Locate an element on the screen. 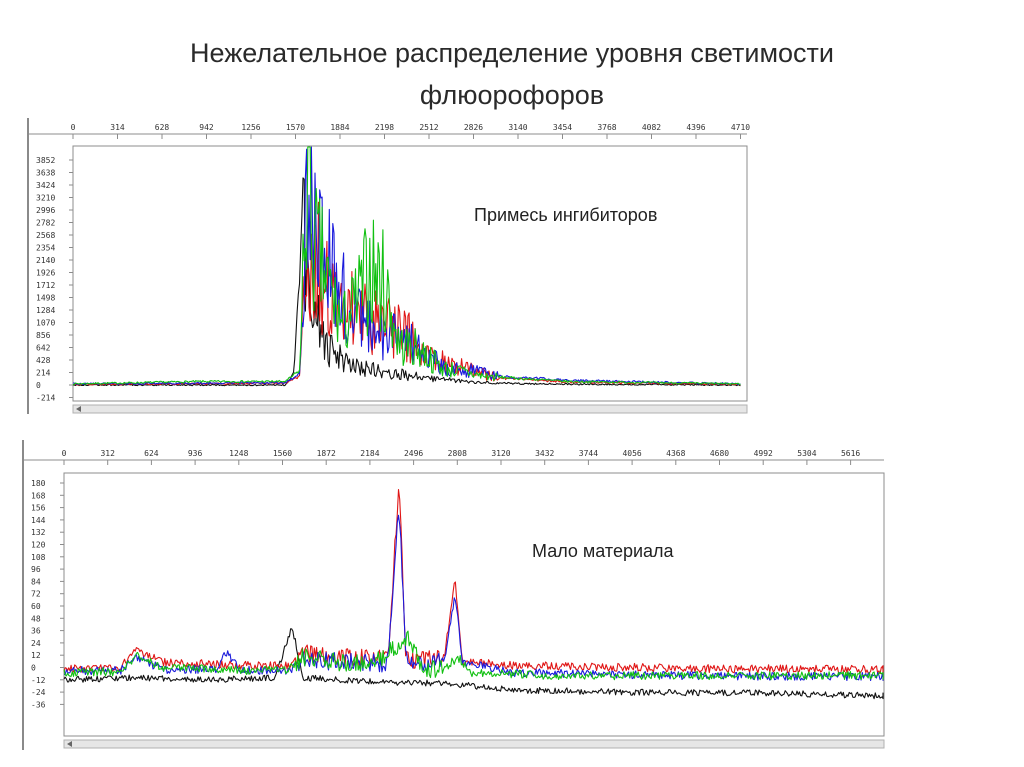 This screenshot has height=767, width=1024. x-tick-label: 3140 is located at coordinates (517, 127).